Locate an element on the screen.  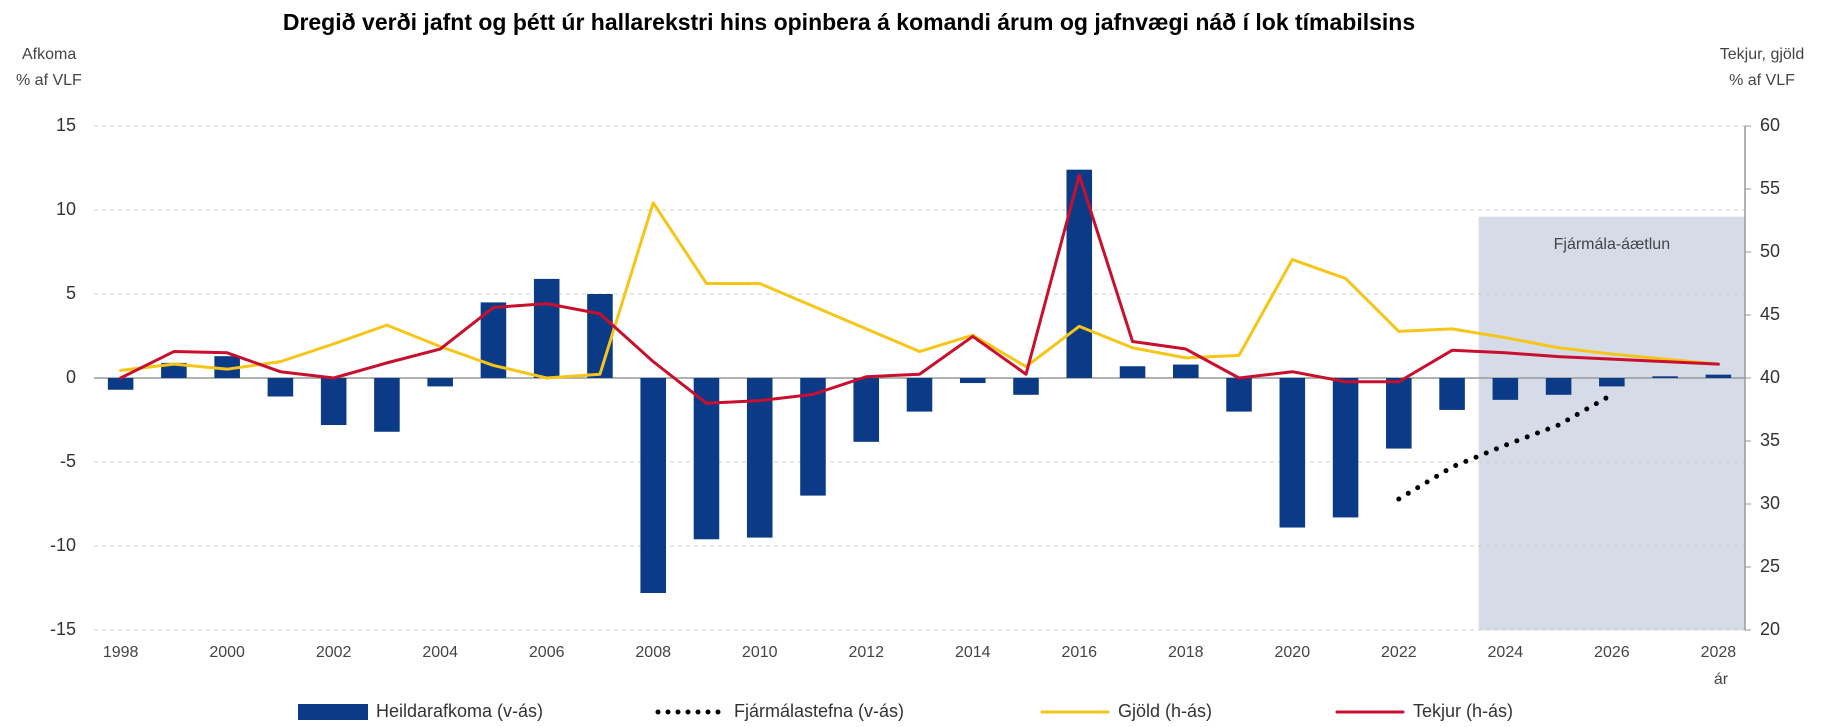
y2-tick-label: 55 is located at coordinates (1770, 188).